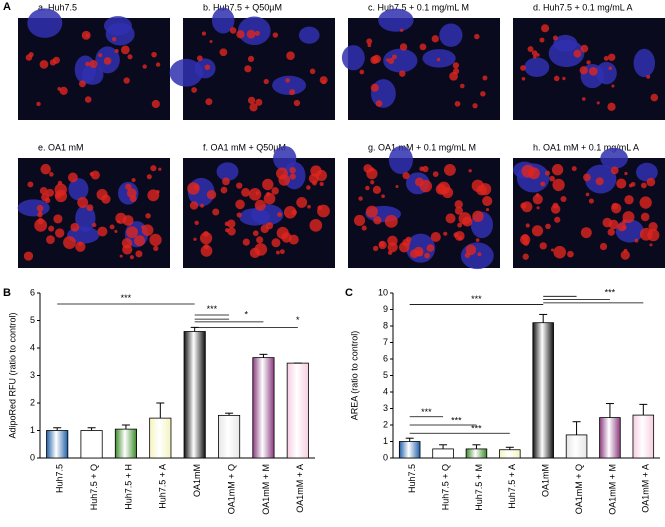 Image resolution: width=665 pixels, height=527 pixels. Describe the element at coordinates (32, 320) in the screenshot. I see `y-tick-label: 5` at that location.